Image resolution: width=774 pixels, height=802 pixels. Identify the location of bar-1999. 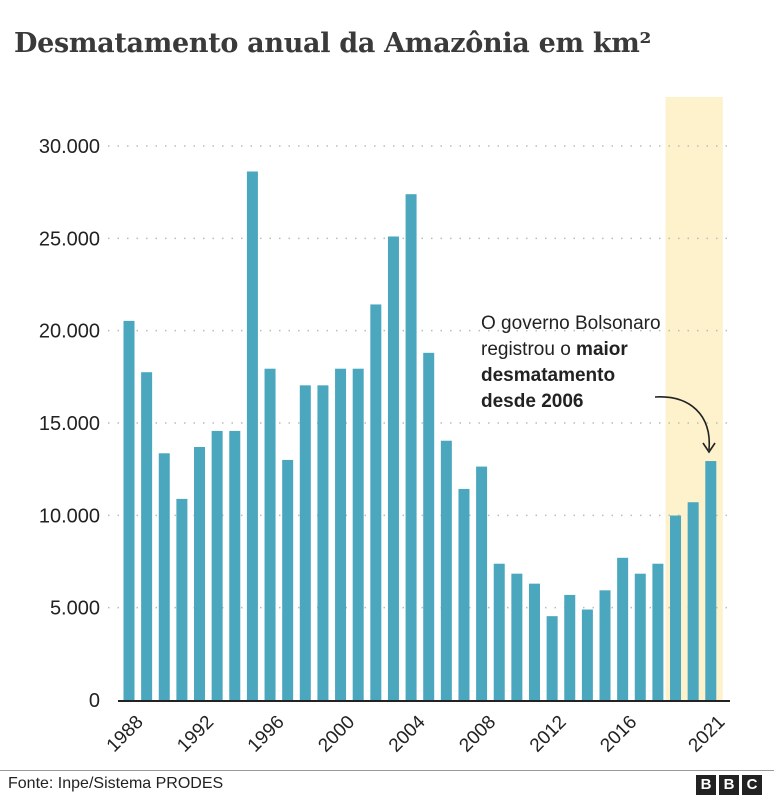
(323, 542).